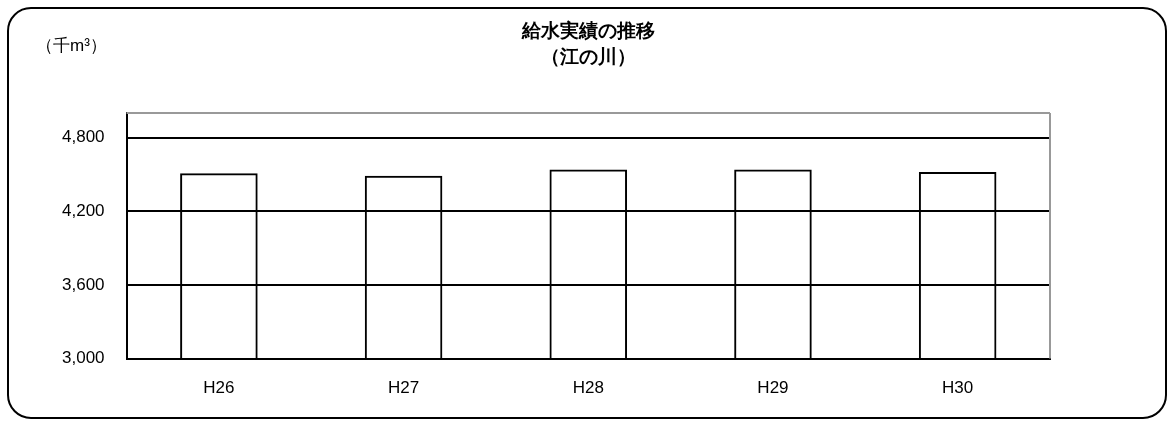  What do you see at coordinates (587, 31) in the screenshot?
I see `chart-title: 給水実績の推移` at bounding box center [587, 31].